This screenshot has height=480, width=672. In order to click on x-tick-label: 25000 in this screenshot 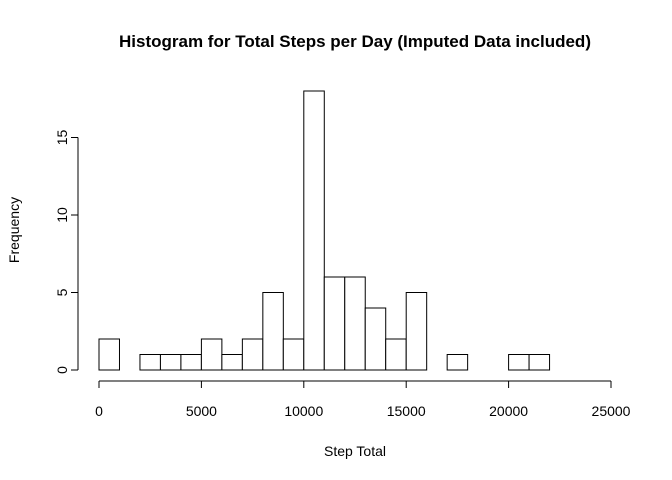, I will do `click(611, 411)`.